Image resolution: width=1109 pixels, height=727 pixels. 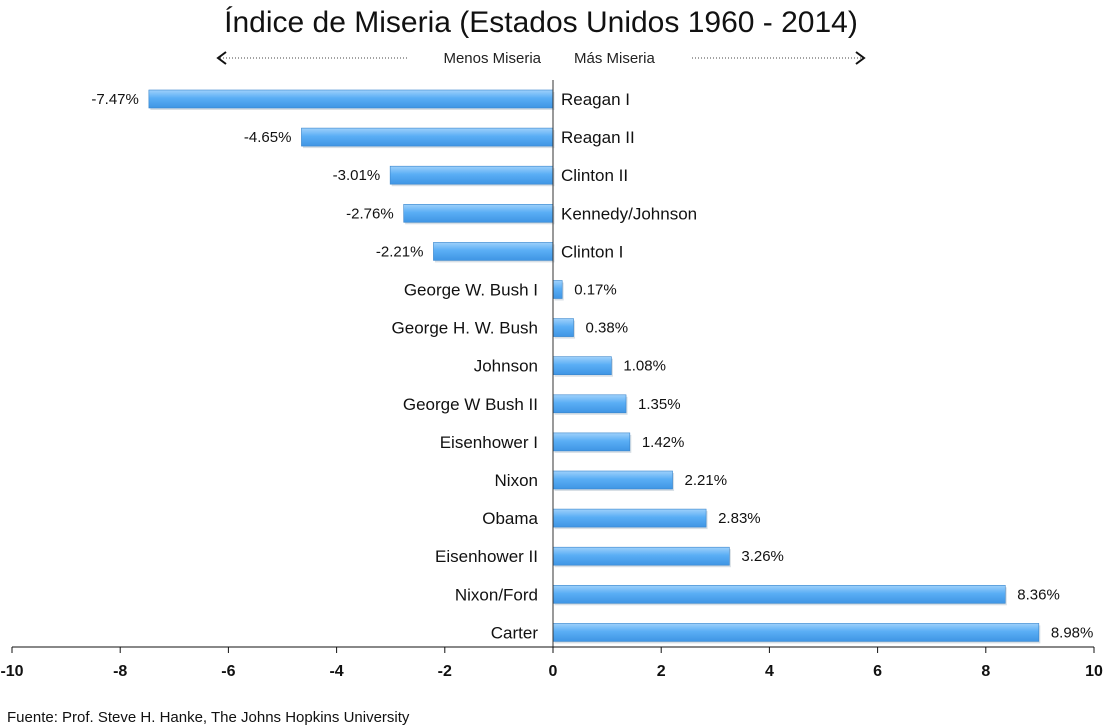 What do you see at coordinates (877, 671) in the screenshot?
I see `x-tick-label: 6` at bounding box center [877, 671].